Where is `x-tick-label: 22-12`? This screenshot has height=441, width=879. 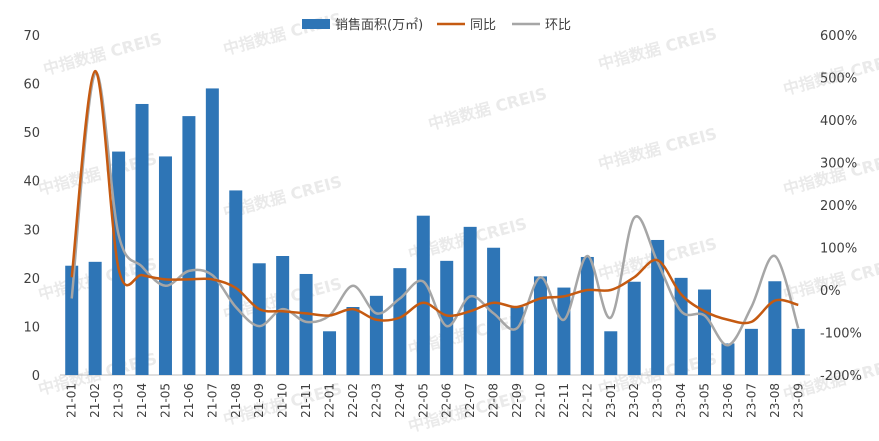 x-tick-label: 22-12 is located at coordinates (587, 400).